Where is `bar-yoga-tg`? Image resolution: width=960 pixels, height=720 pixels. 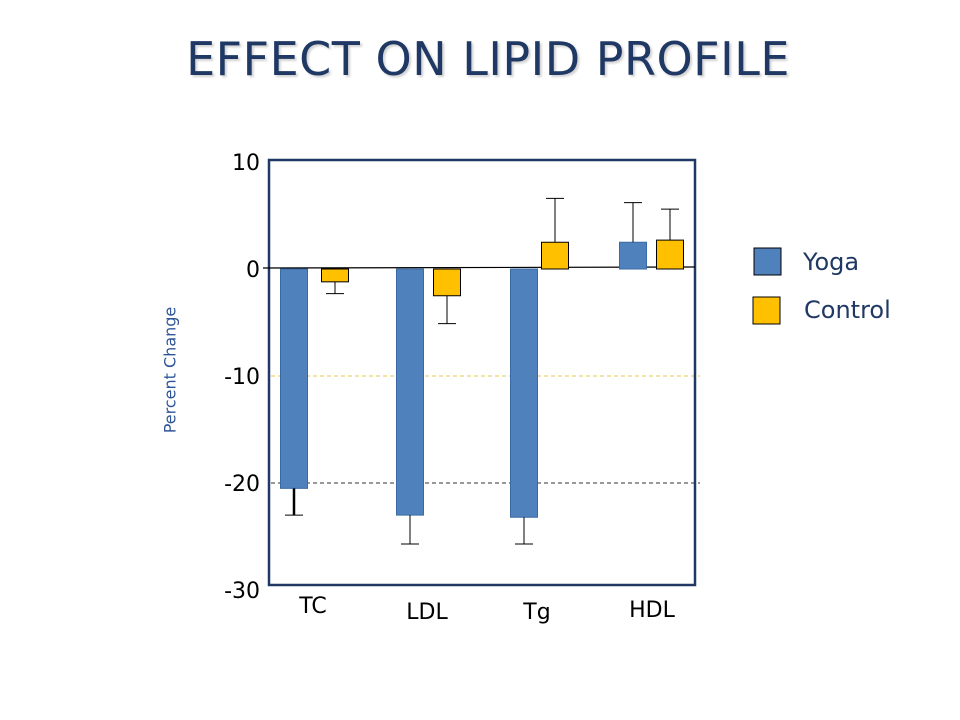
bar-yoga-tg is located at coordinates (524, 393).